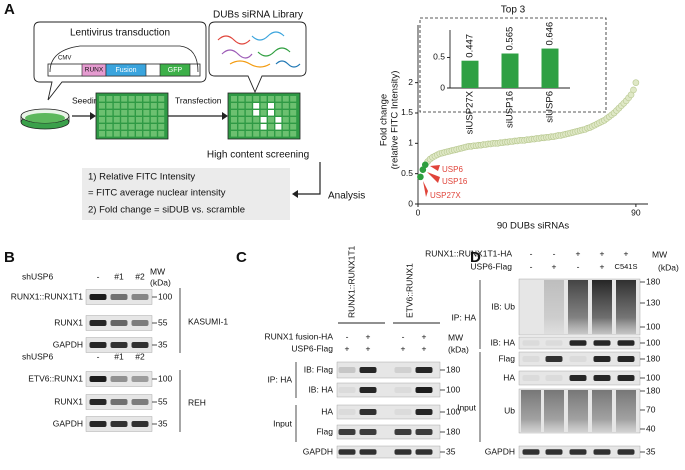 The height and width of the screenshot is (470, 685). I want to click on inset-title: Top 3, so click(513, 10).